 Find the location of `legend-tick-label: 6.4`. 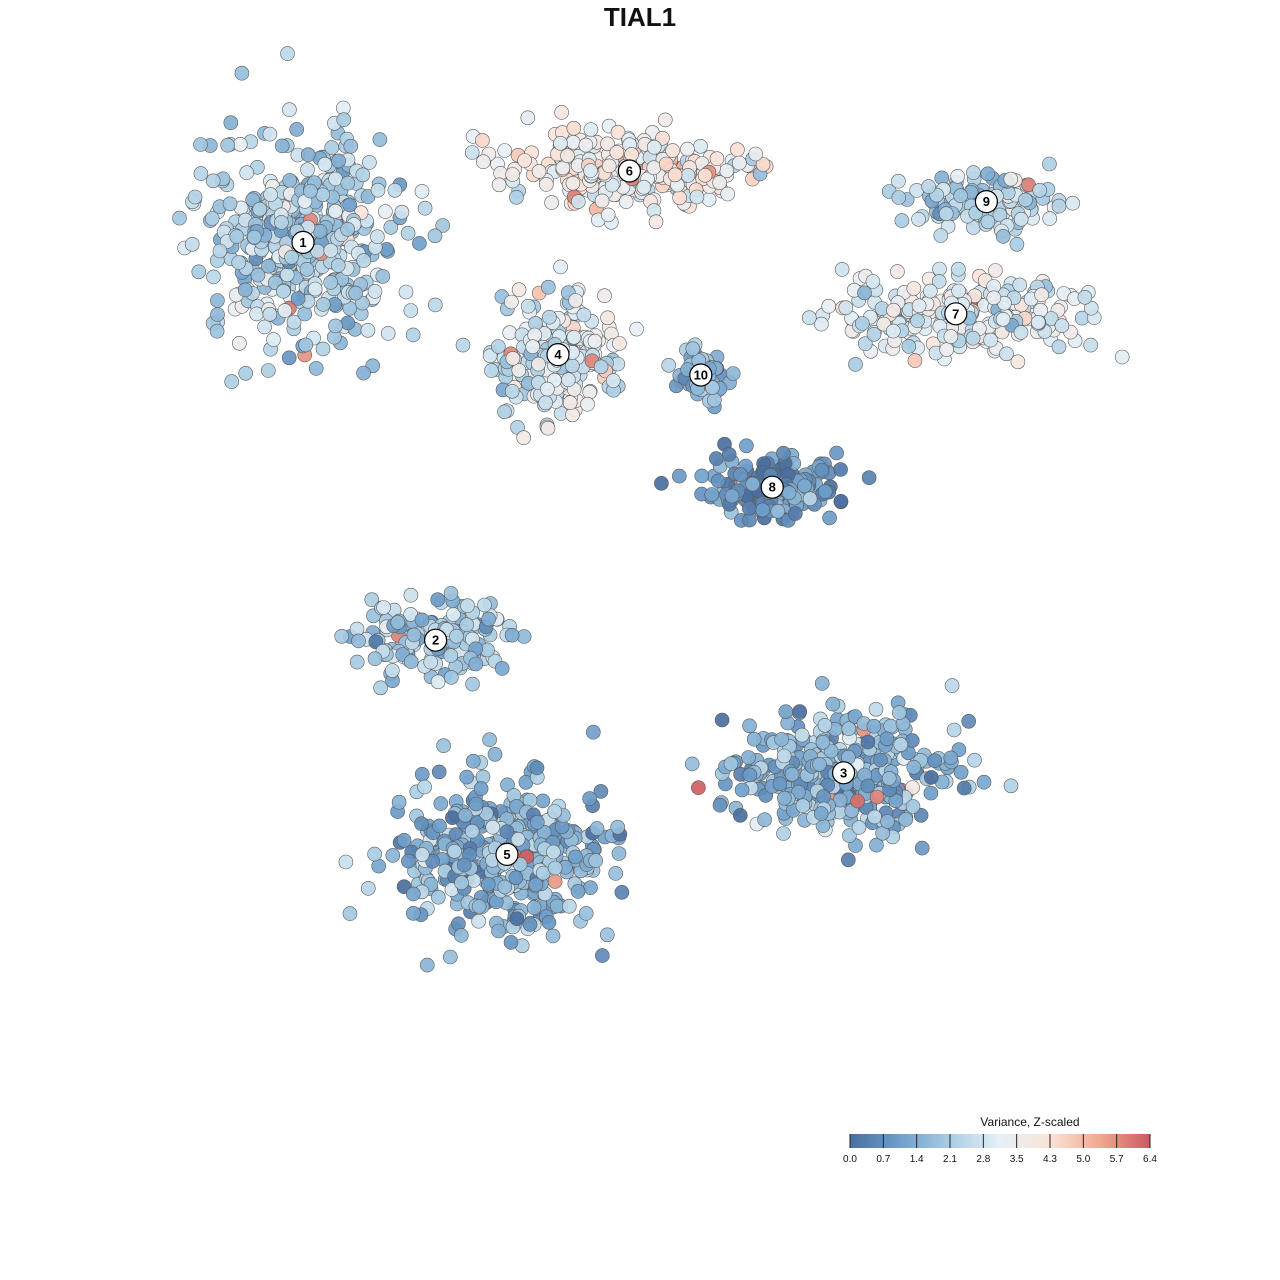

legend-tick-label: 6.4 is located at coordinates (1150, 1159).